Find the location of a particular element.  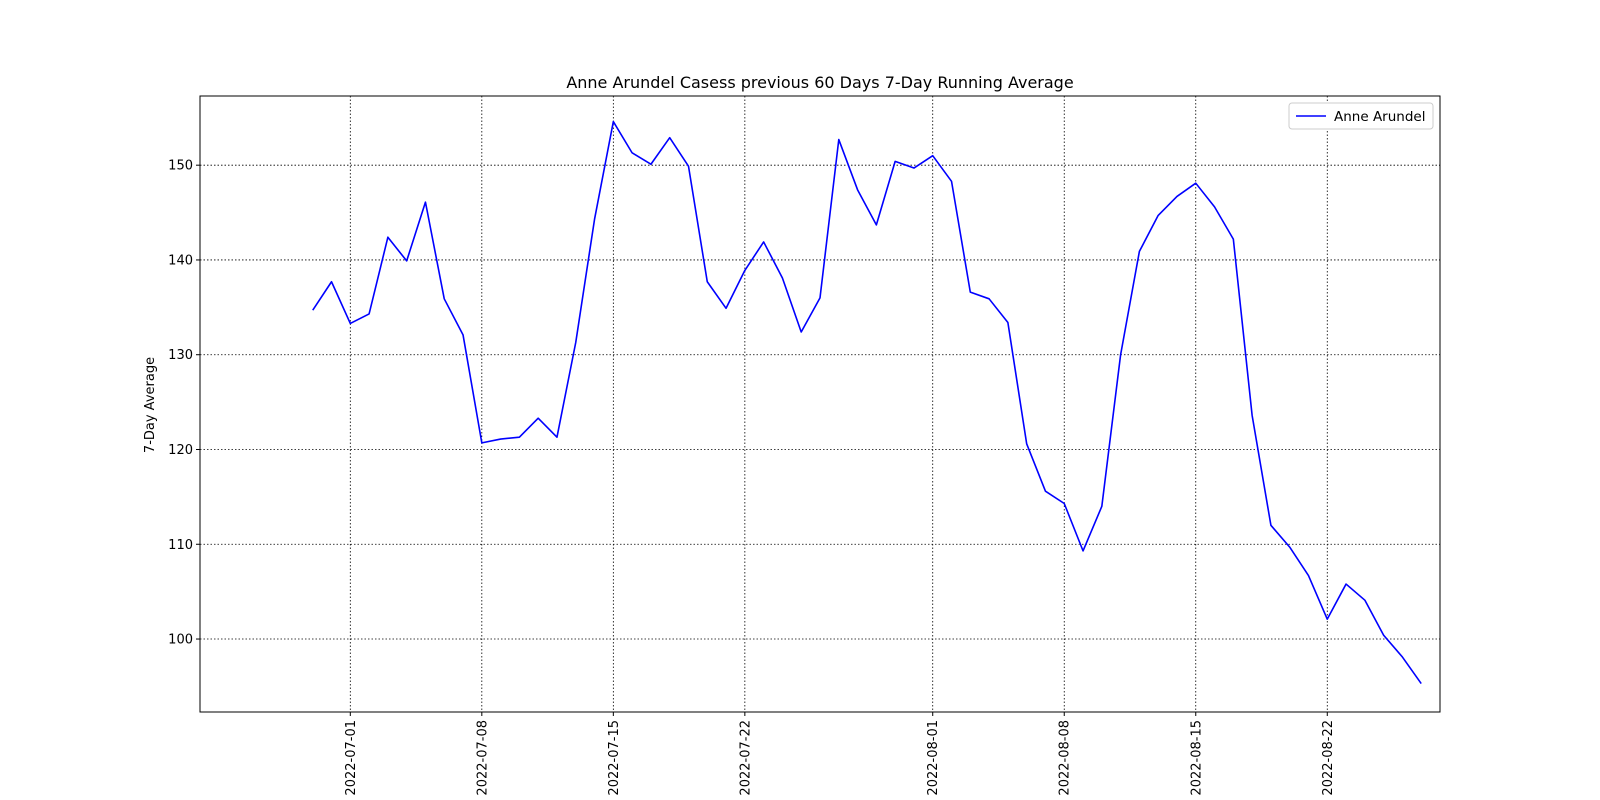

x-tick-label: 2022-07-01 is located at coordinates (351, 758).